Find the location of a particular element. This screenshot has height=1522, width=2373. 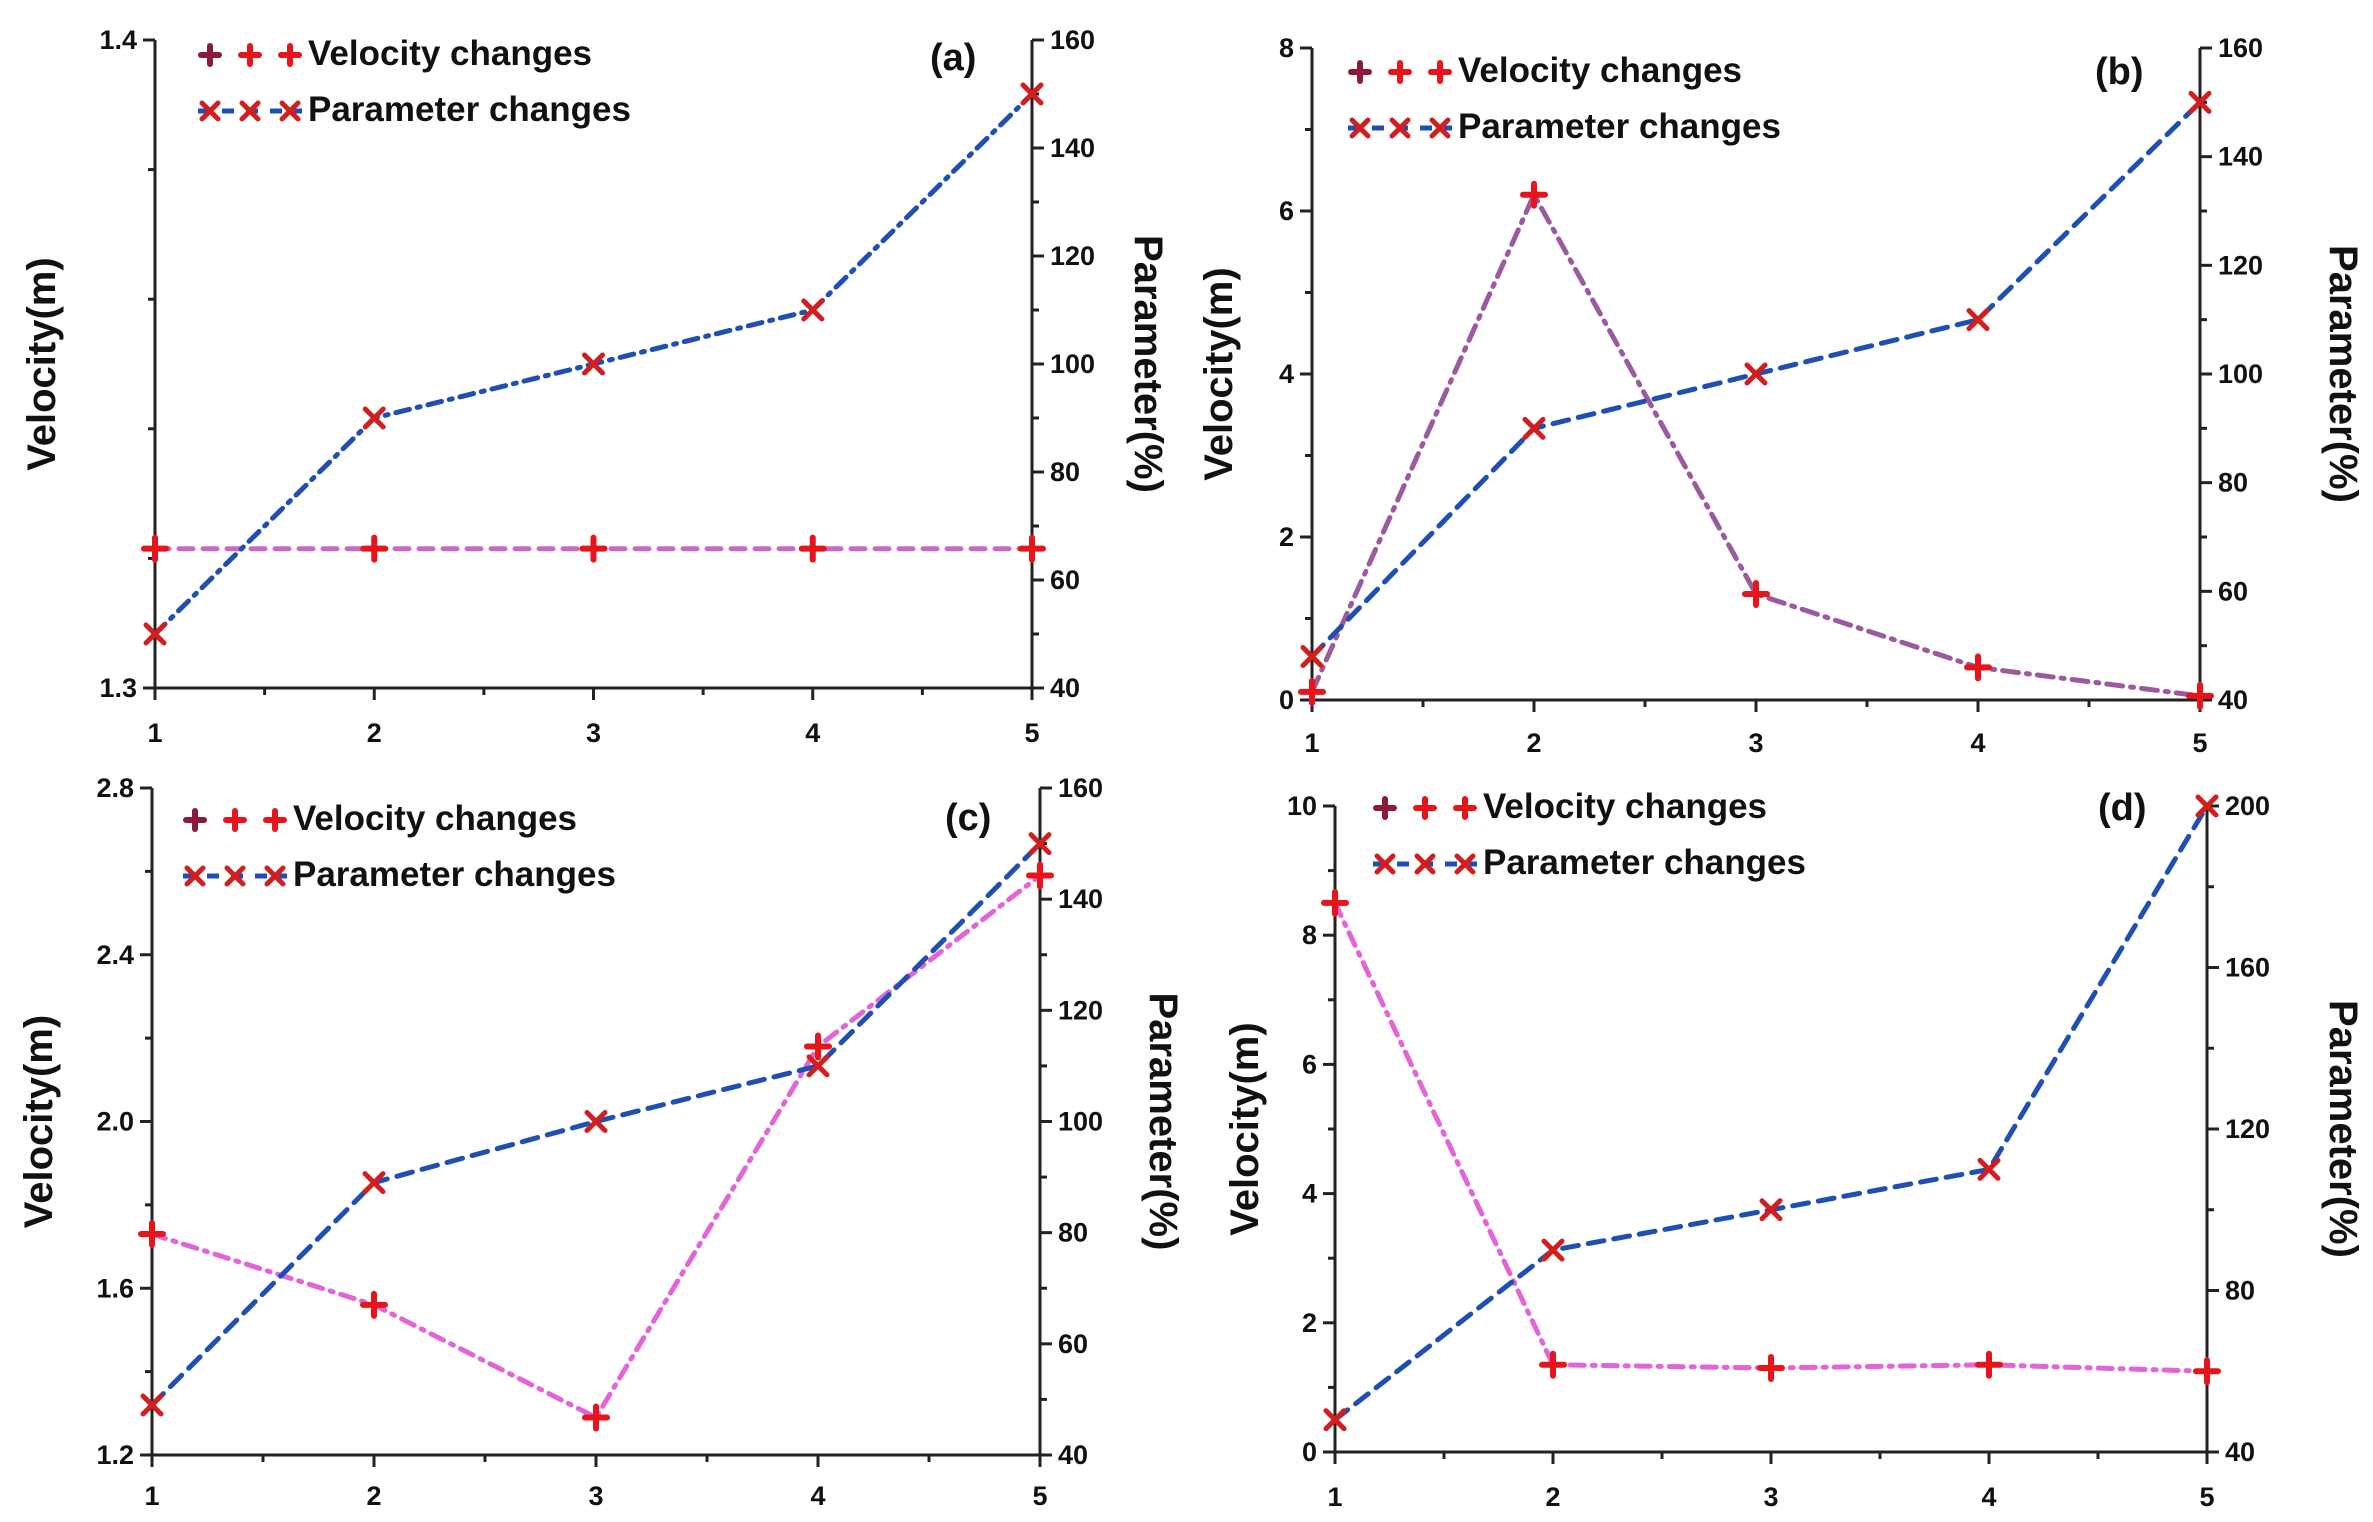

panel-b-xtick-label-2: 2 is located at coordinates (1533, 743).